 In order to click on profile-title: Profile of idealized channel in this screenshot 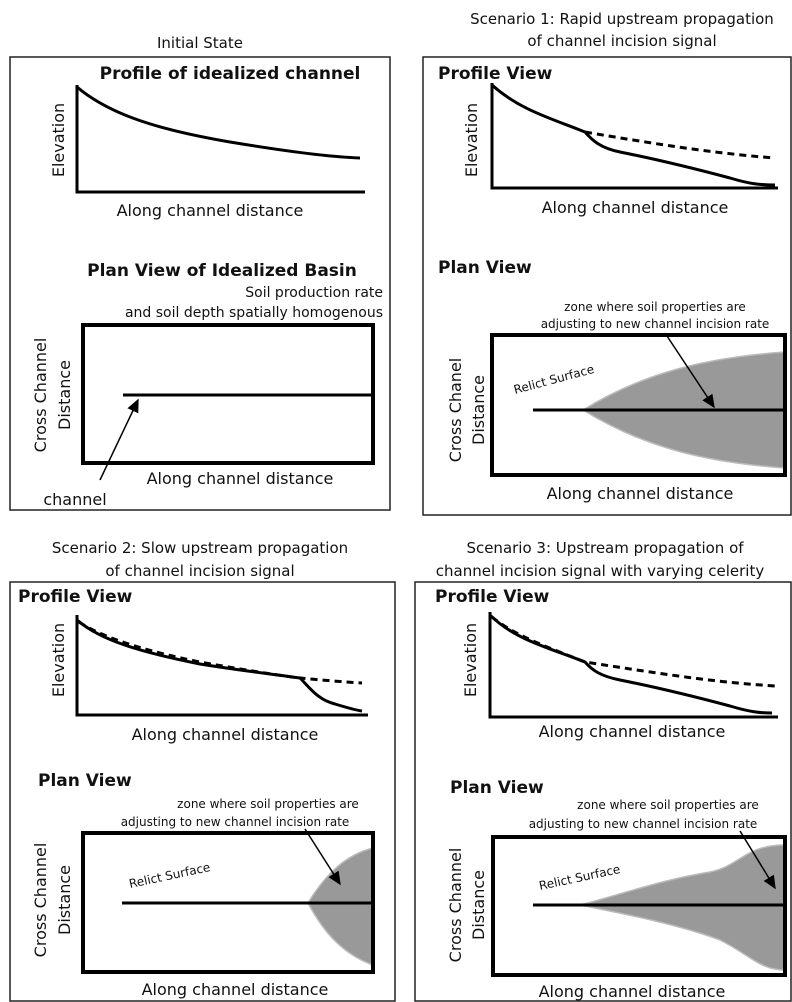, I will do `click(230, 74)`.